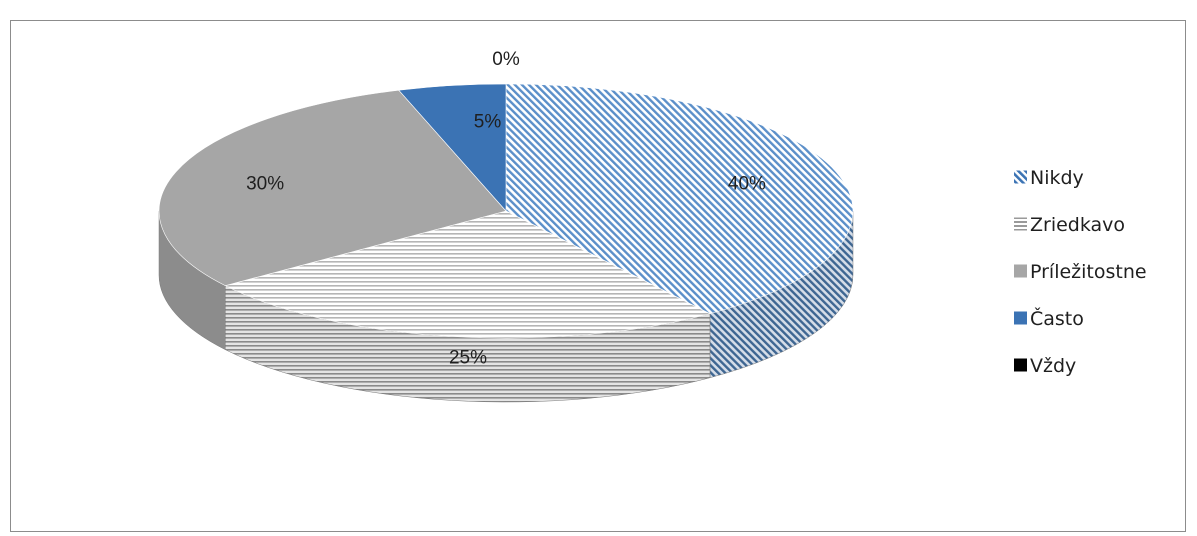 Image resolution: width=1197 pixels, height=536 pixels. I want to click on data-label-vzdy: 0%, so click(506, 59).